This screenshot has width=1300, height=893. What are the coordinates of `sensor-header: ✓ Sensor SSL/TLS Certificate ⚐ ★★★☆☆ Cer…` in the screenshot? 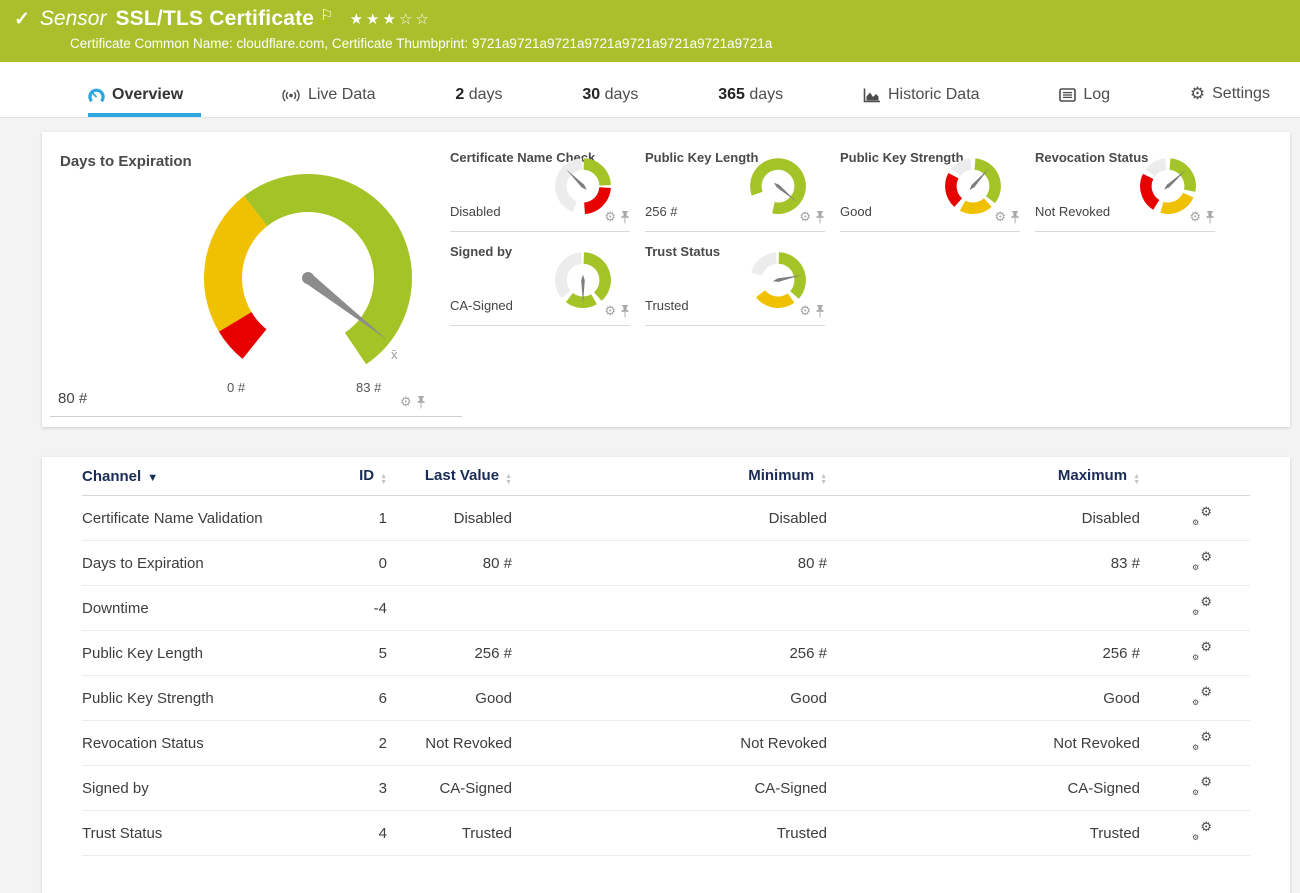 It's located at (650, 31).